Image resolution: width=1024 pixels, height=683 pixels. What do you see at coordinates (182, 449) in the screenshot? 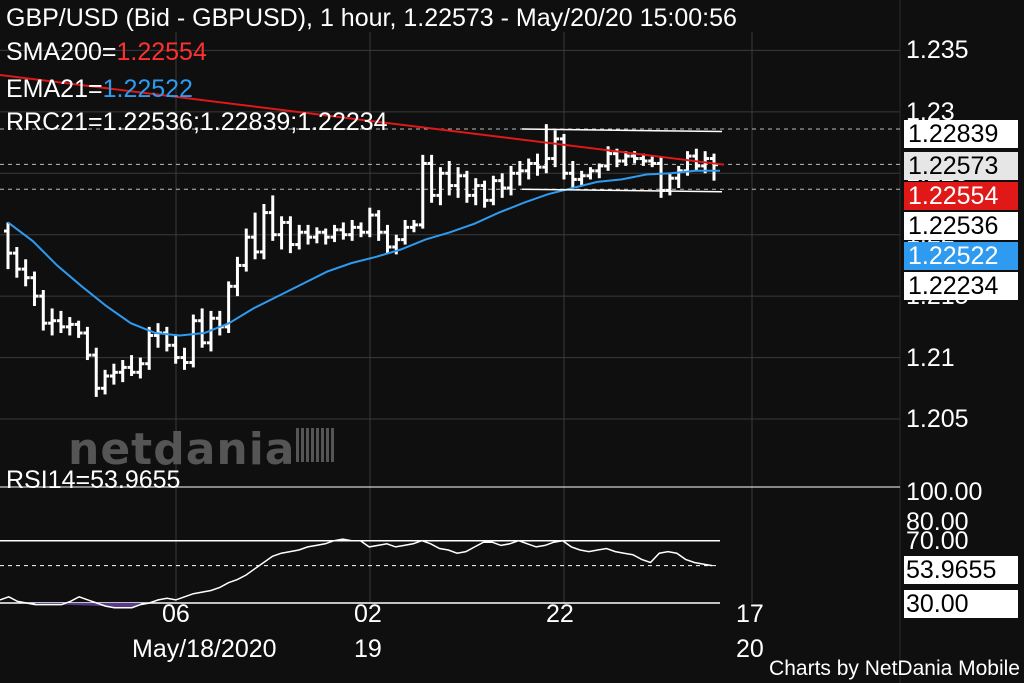
I see `netdania-logo: netdania` at bounding box center [182, 449].